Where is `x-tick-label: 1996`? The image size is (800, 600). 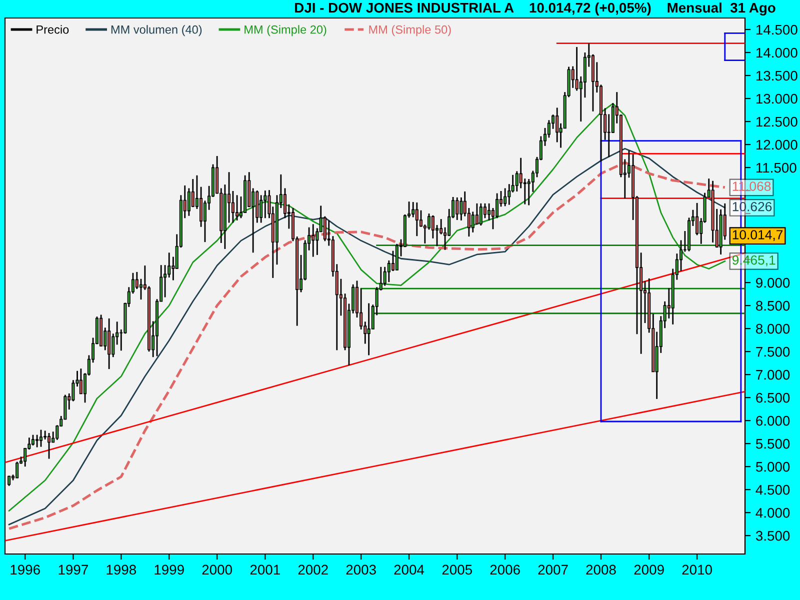
x-tick-label: 1996 is located at coordinates (25, 569).